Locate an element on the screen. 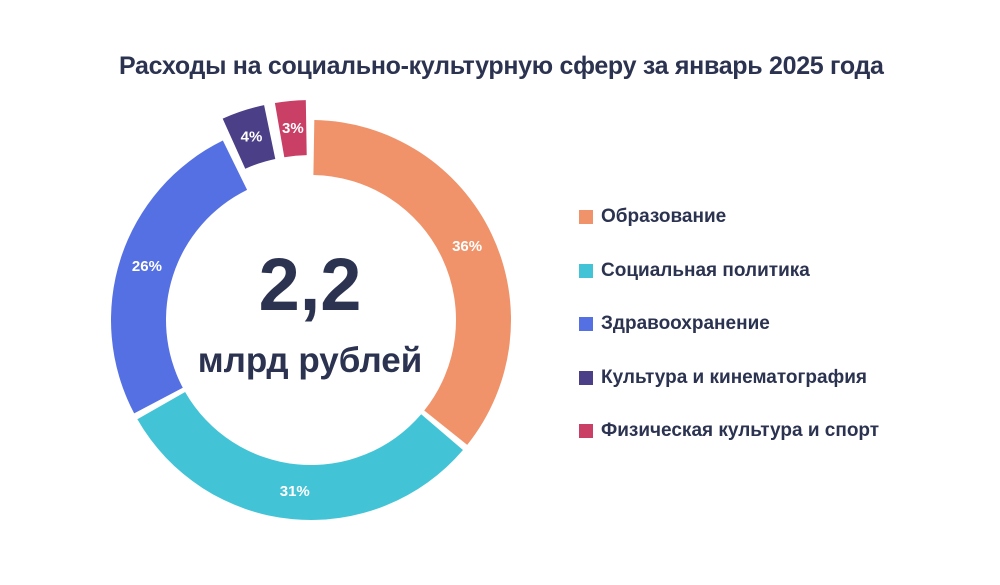 The width and height of the screenshot is (1000, 585). slice-label-healthcare: 26% is located at coordinates (147, 266).